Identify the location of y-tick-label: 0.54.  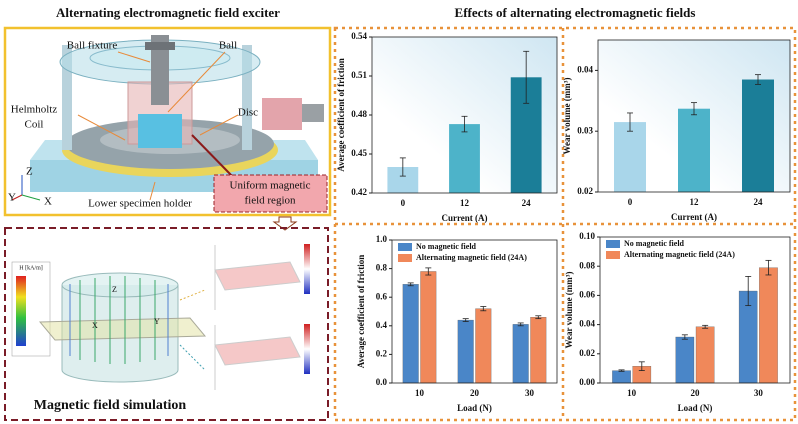
(359, 36).